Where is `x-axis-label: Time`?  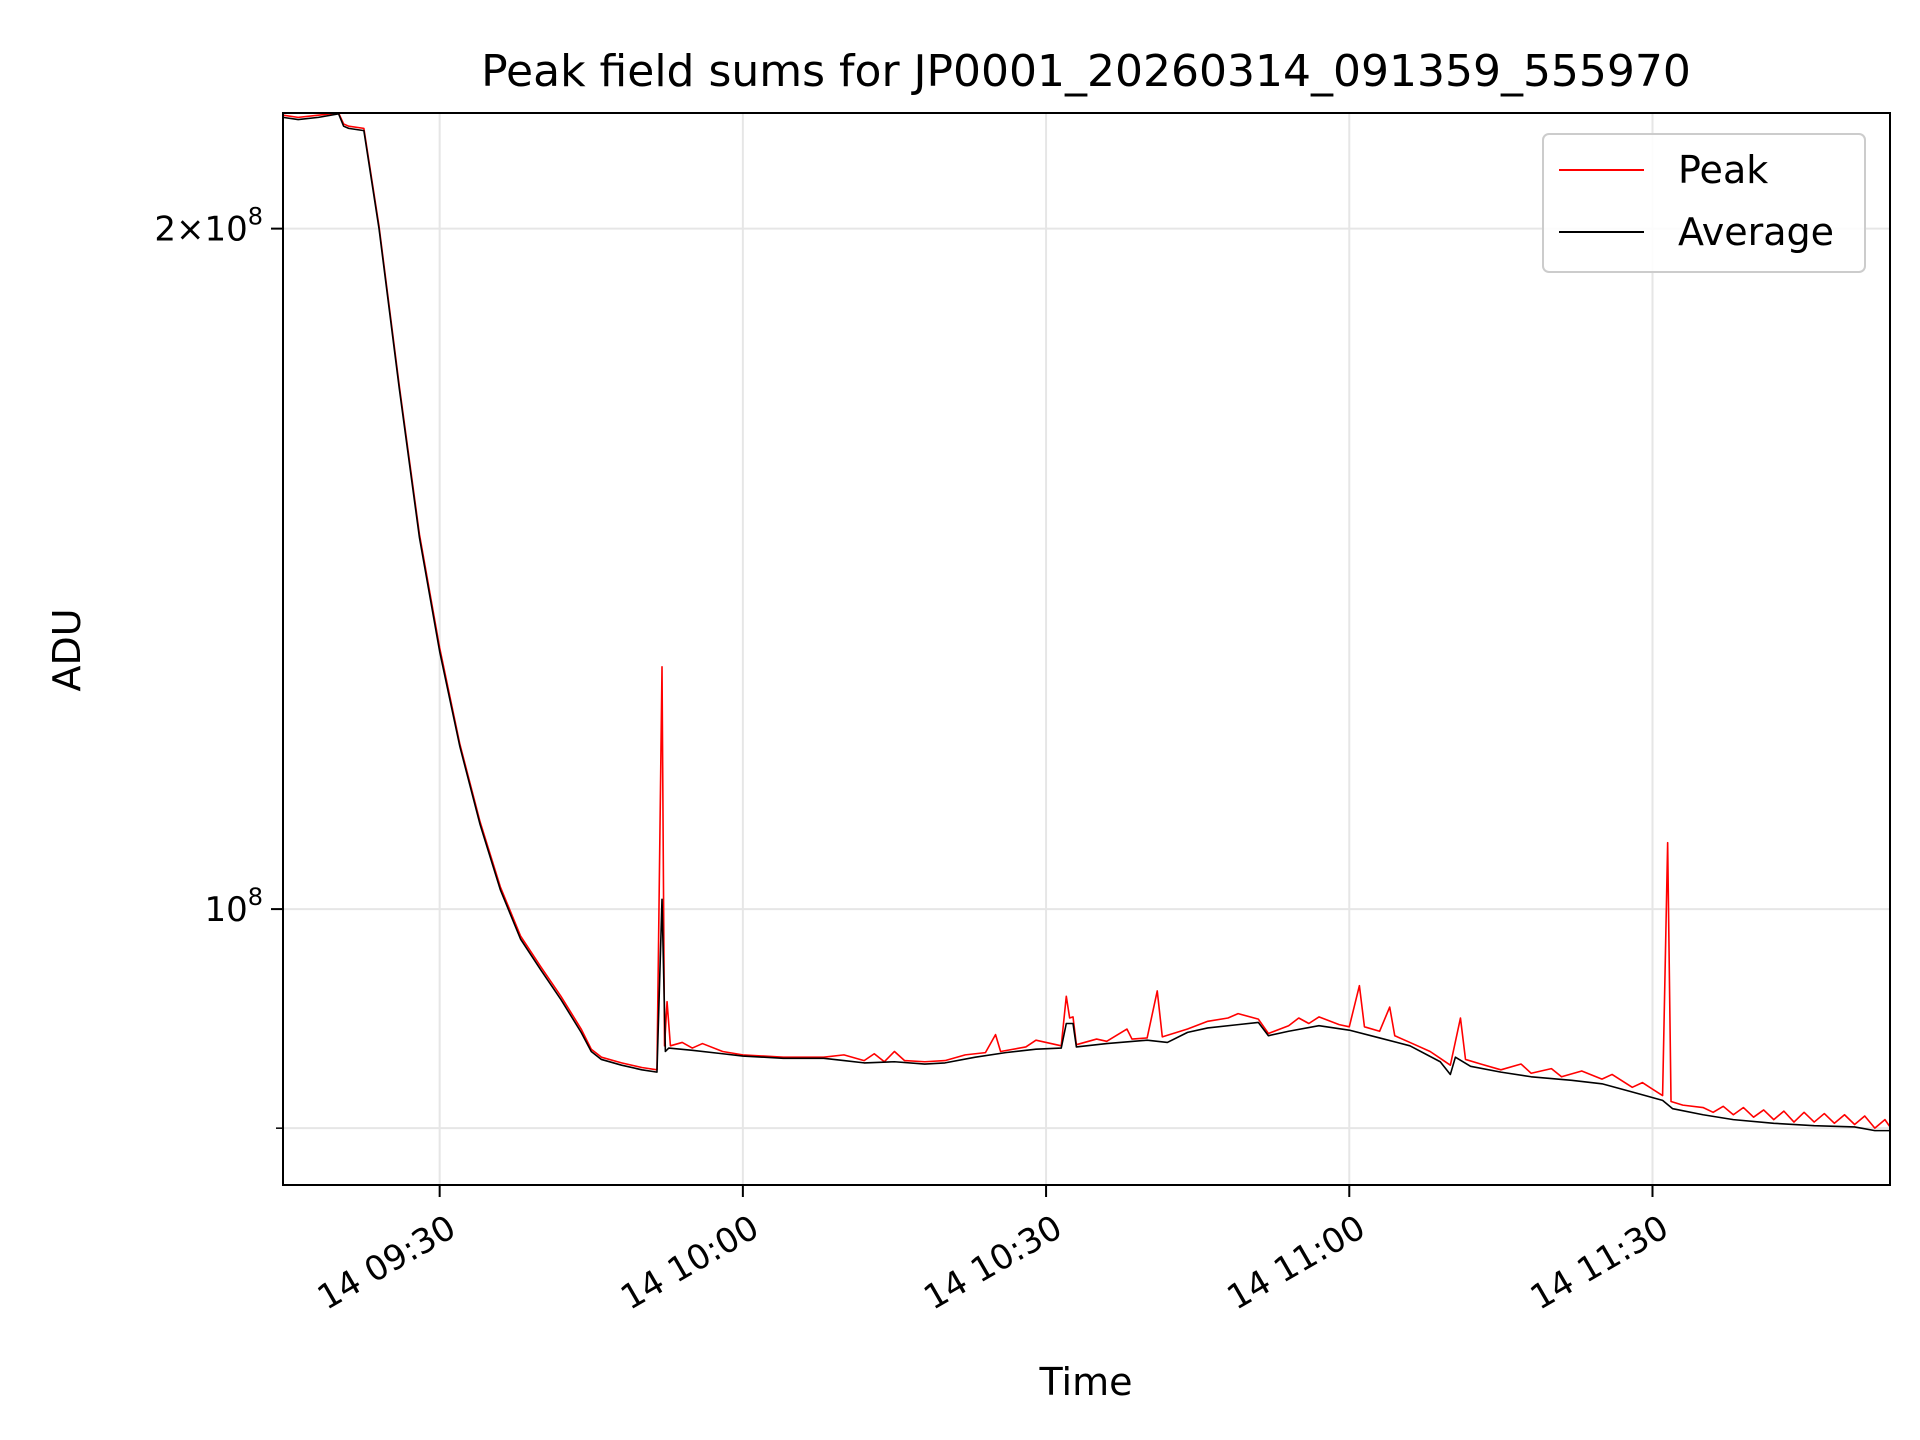
x-axis-label: Time is located at coordinates (1086, 1382).